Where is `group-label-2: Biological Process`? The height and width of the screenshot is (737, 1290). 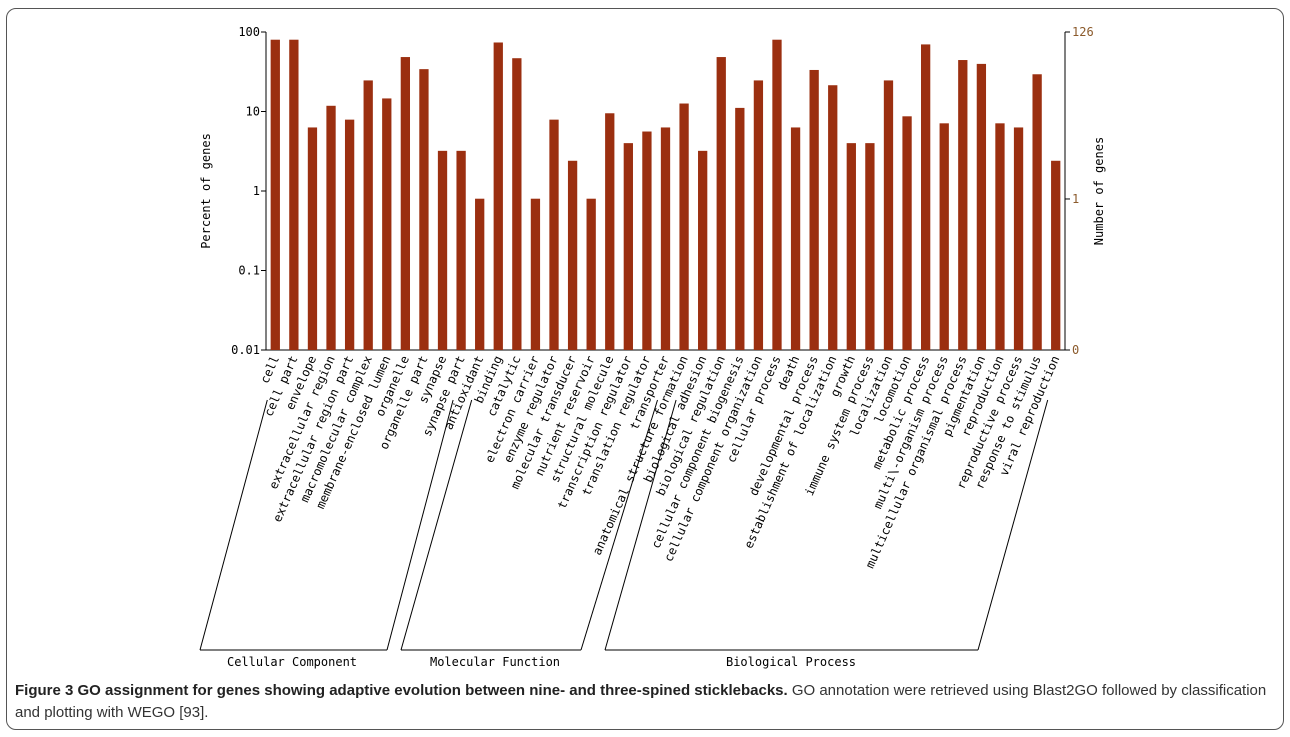
group-label-2: Biological Process is located at coordinates (791, 662).